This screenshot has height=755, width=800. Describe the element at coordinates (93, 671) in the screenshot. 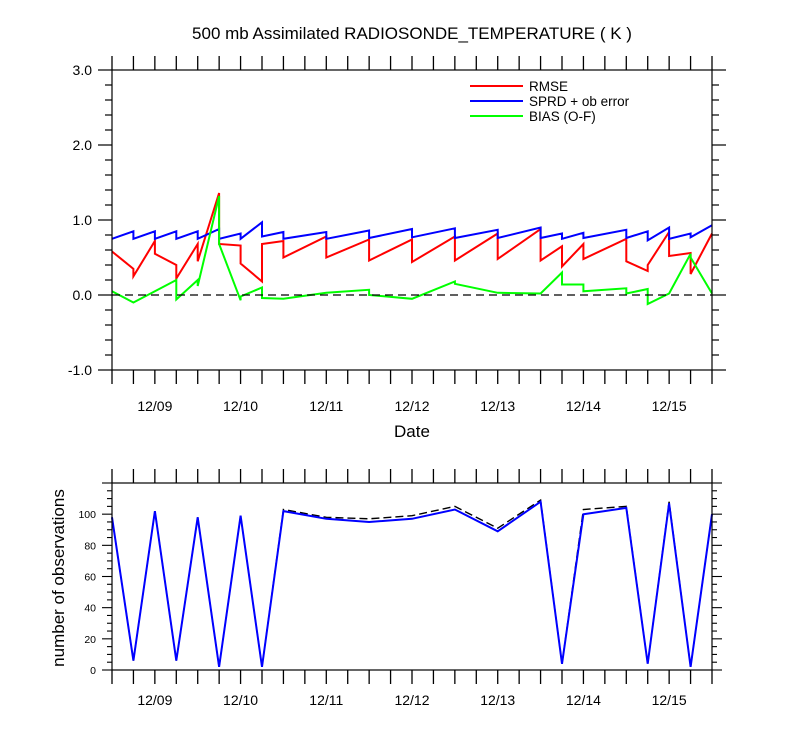

I see `y-tick-label: 0` at that location.